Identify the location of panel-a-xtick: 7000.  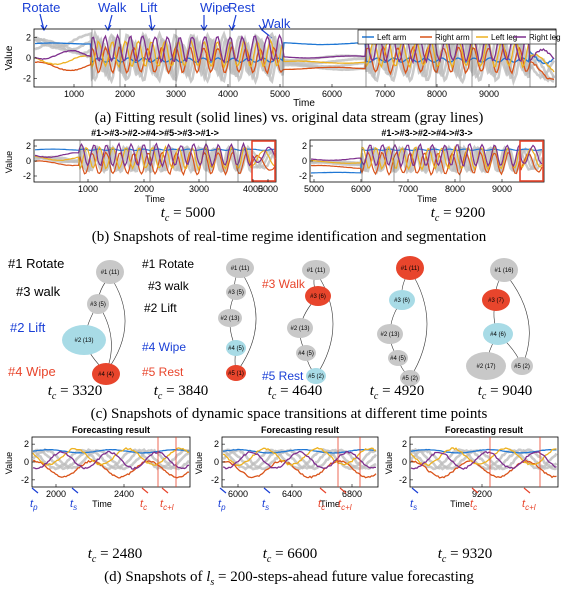
(385, 94).